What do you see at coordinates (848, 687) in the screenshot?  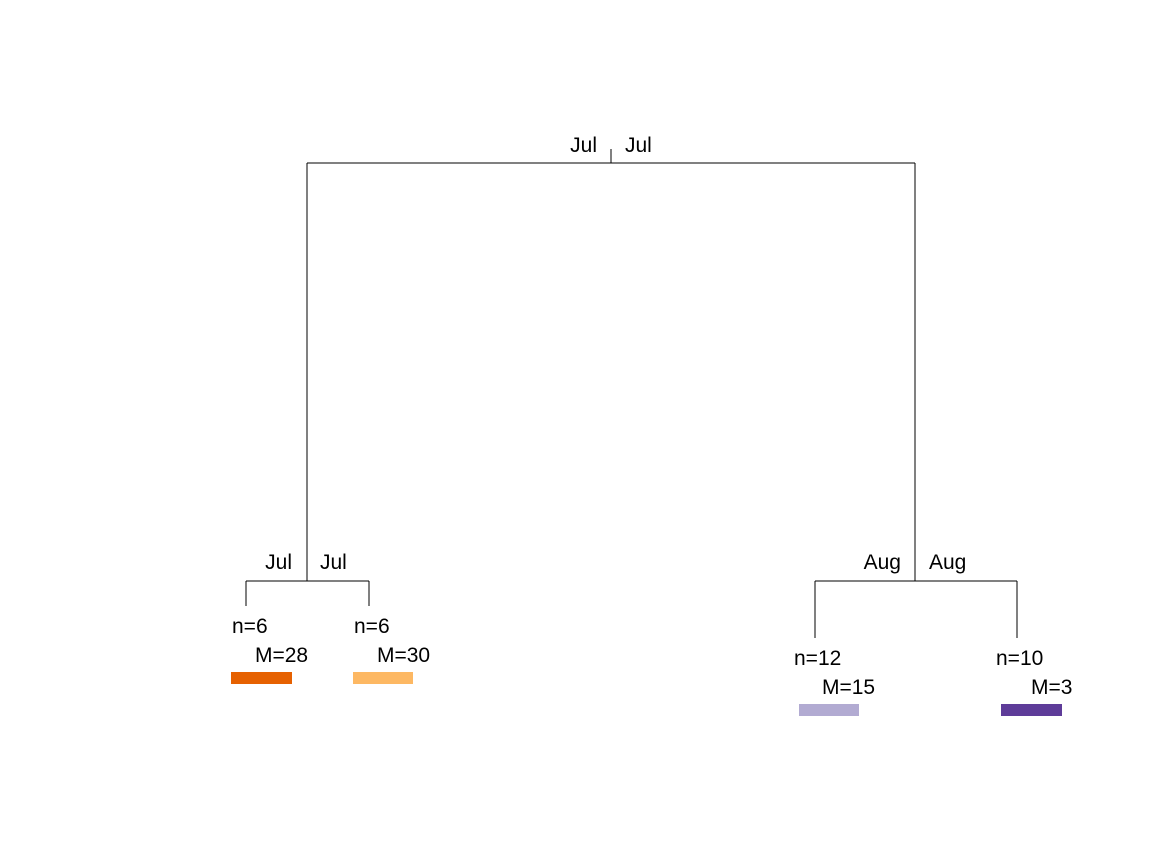 I see `leaf-3-m-label: M=15` at bounding box center [848, 687].